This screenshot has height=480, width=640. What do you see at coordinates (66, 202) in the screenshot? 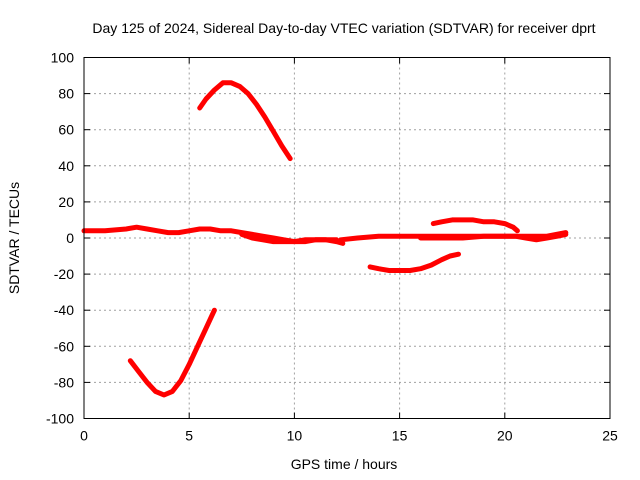
I see `y-tick-label: 20` at bounding box center [66, 202].